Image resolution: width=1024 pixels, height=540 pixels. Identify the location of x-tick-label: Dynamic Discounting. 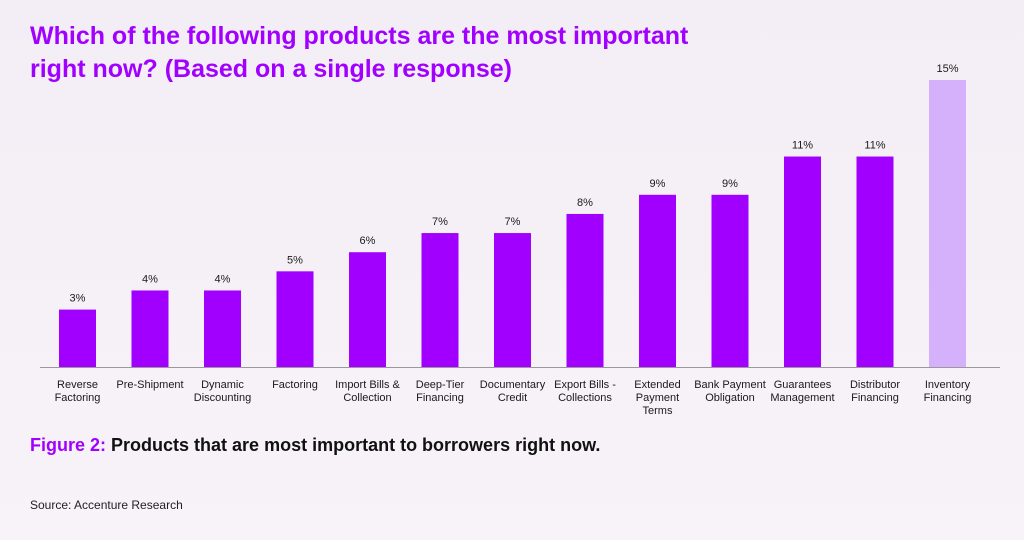
(222, 391).